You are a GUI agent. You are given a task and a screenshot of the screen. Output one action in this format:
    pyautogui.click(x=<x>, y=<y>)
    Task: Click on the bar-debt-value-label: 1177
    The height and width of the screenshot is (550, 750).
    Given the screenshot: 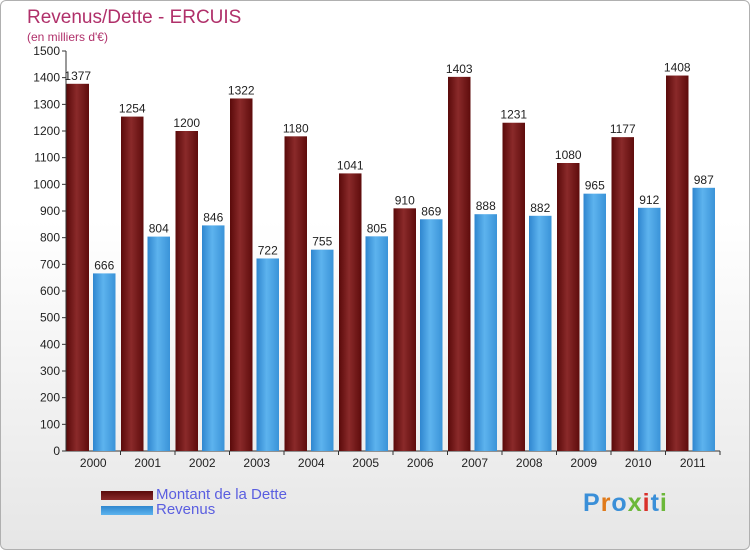 What is the action you would take?
    pyautogui.click(x=623, y=129)
    